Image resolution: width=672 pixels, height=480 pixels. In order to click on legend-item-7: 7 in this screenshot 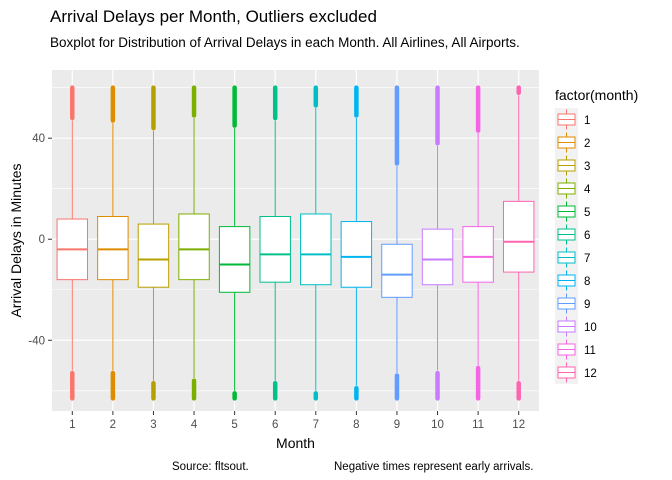, I will do `click(572, 257)`.